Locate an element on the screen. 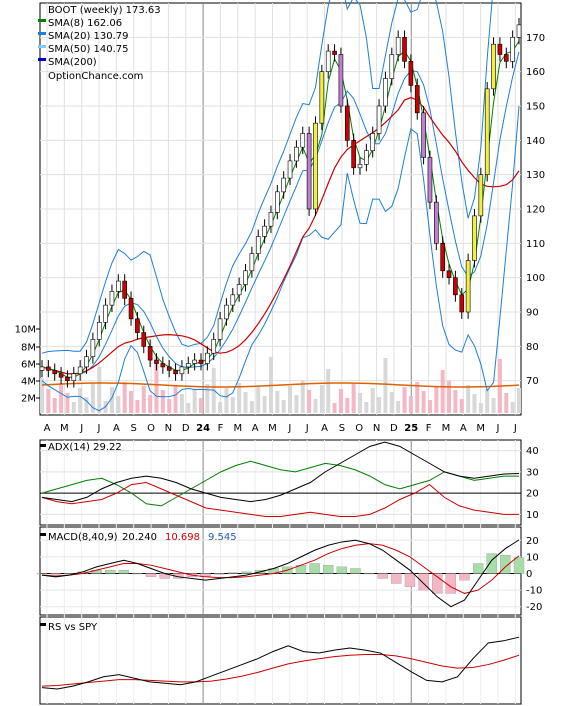  macd-value: 20.240 is located at coordinates (139, 537).